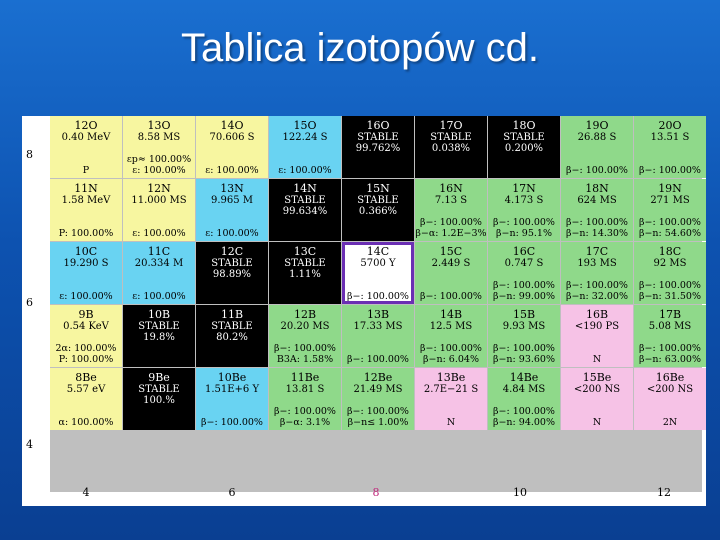 This screenshot has width=720, height=540. Describe the element at coordinates (451, 377) in the screenshot. I see `isotope-name: 13Be` at that location.